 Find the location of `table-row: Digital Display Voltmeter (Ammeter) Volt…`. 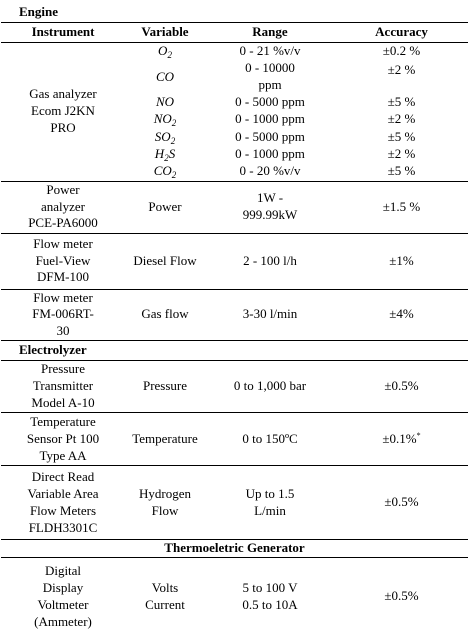

table-row: Digital Display Voltmeter (Ammeter) Volt… is located at coordinates (234, 597).